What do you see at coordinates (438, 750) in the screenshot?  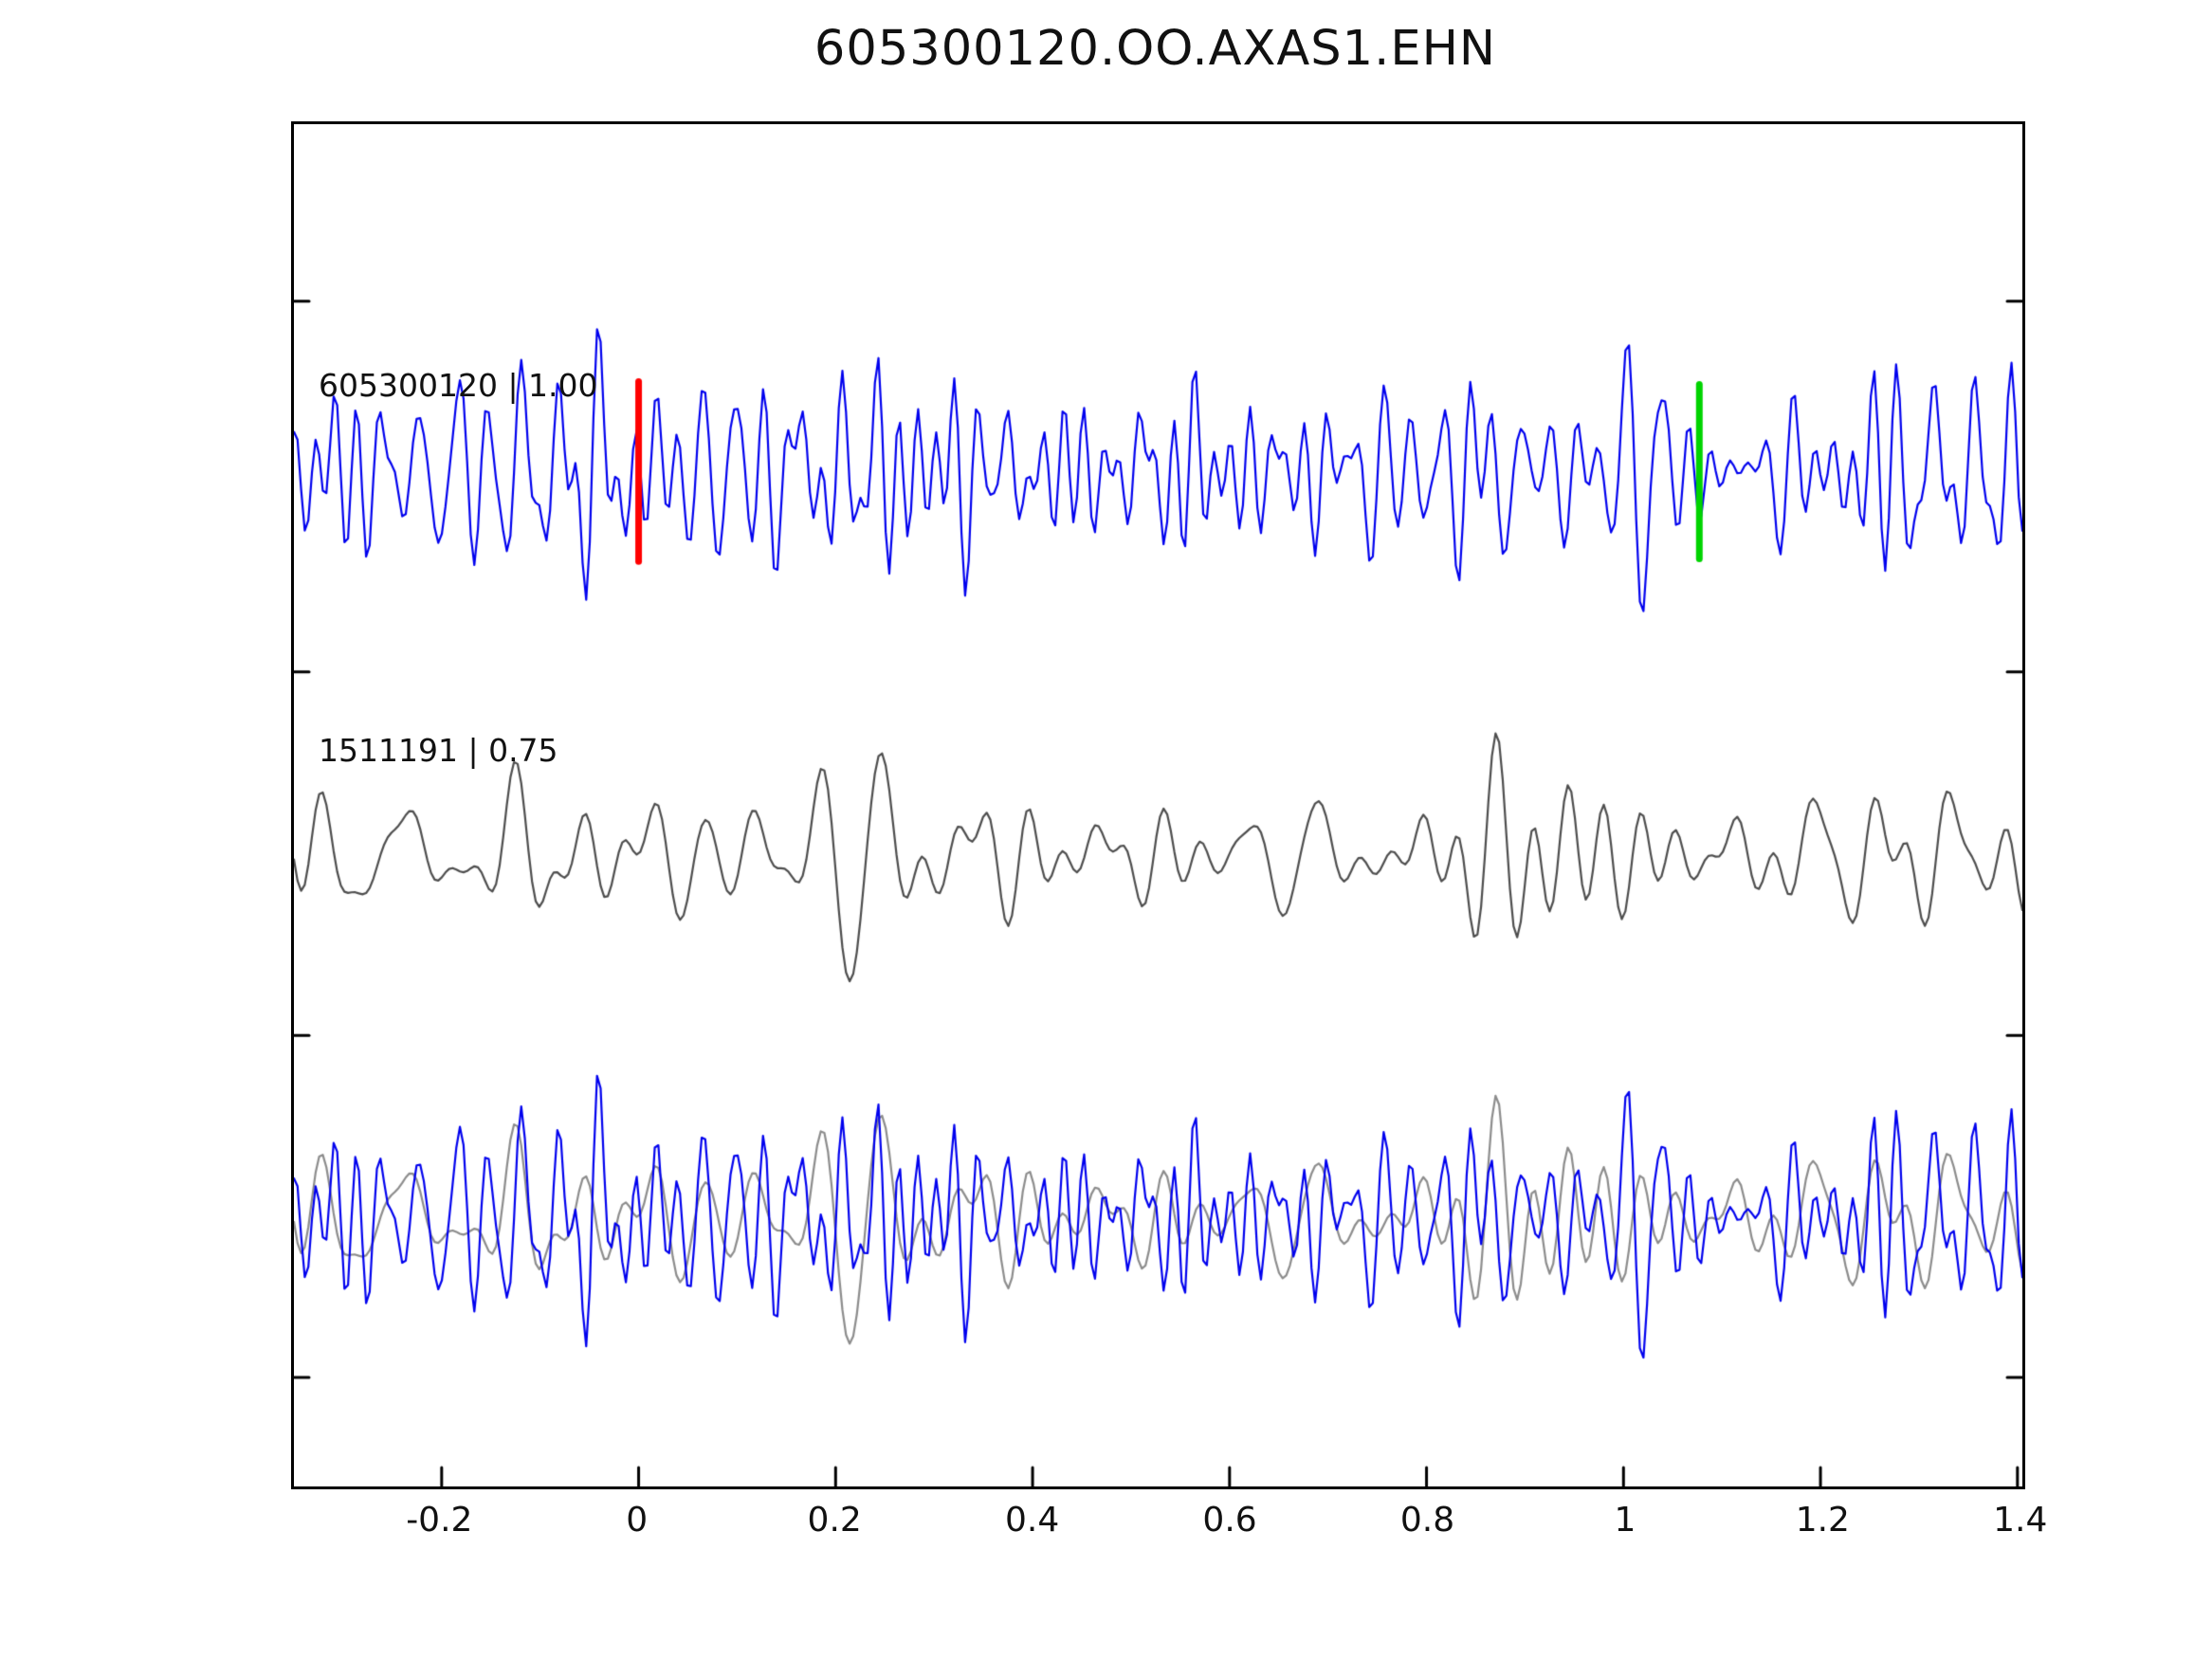 I see `trace-label-candidate: 1511191 | 0.75` at bounding box center [438, 750].